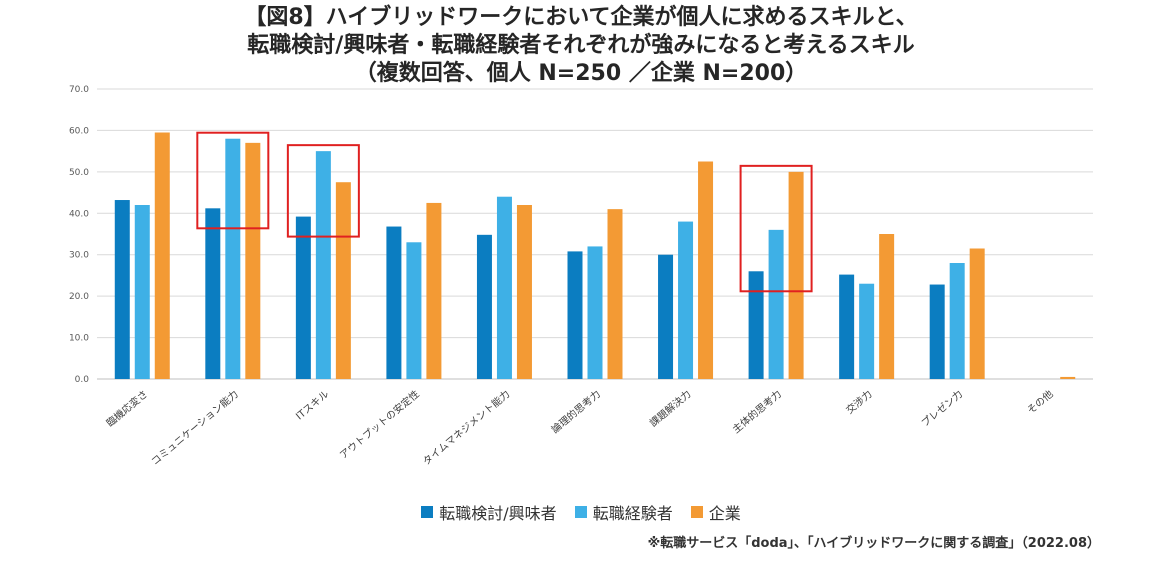  I want to click on x-tick-label: アウトプットの安定性, so click(379, 424).